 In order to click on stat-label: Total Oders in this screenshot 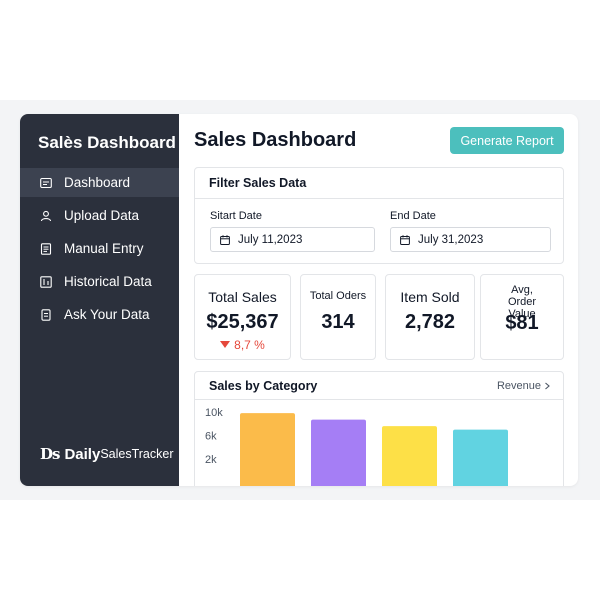, I will do `click(338, 296)`.